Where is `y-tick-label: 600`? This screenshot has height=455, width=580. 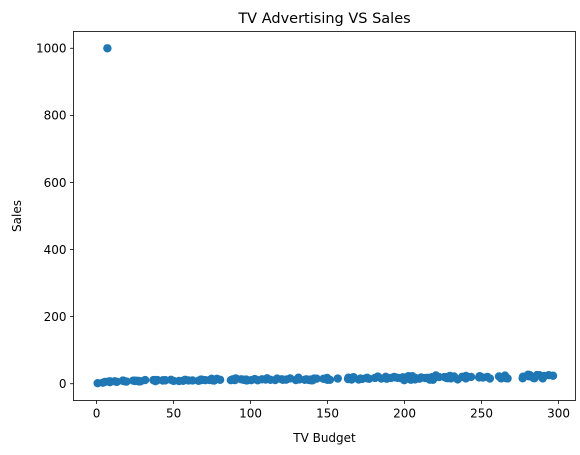
y-tick-label: 600 is located at coordinates (55, 183).